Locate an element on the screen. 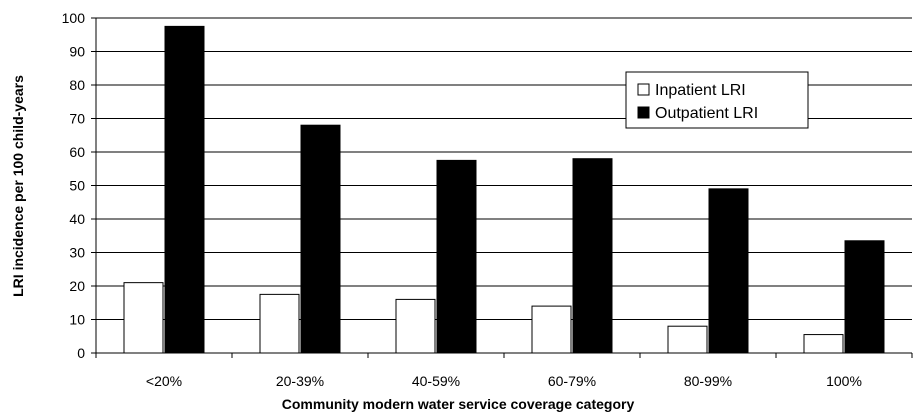 This screenshot has width=917, height=413. legend-label-outpatient: Outpatient LRI is located at coordinates (706, 113).